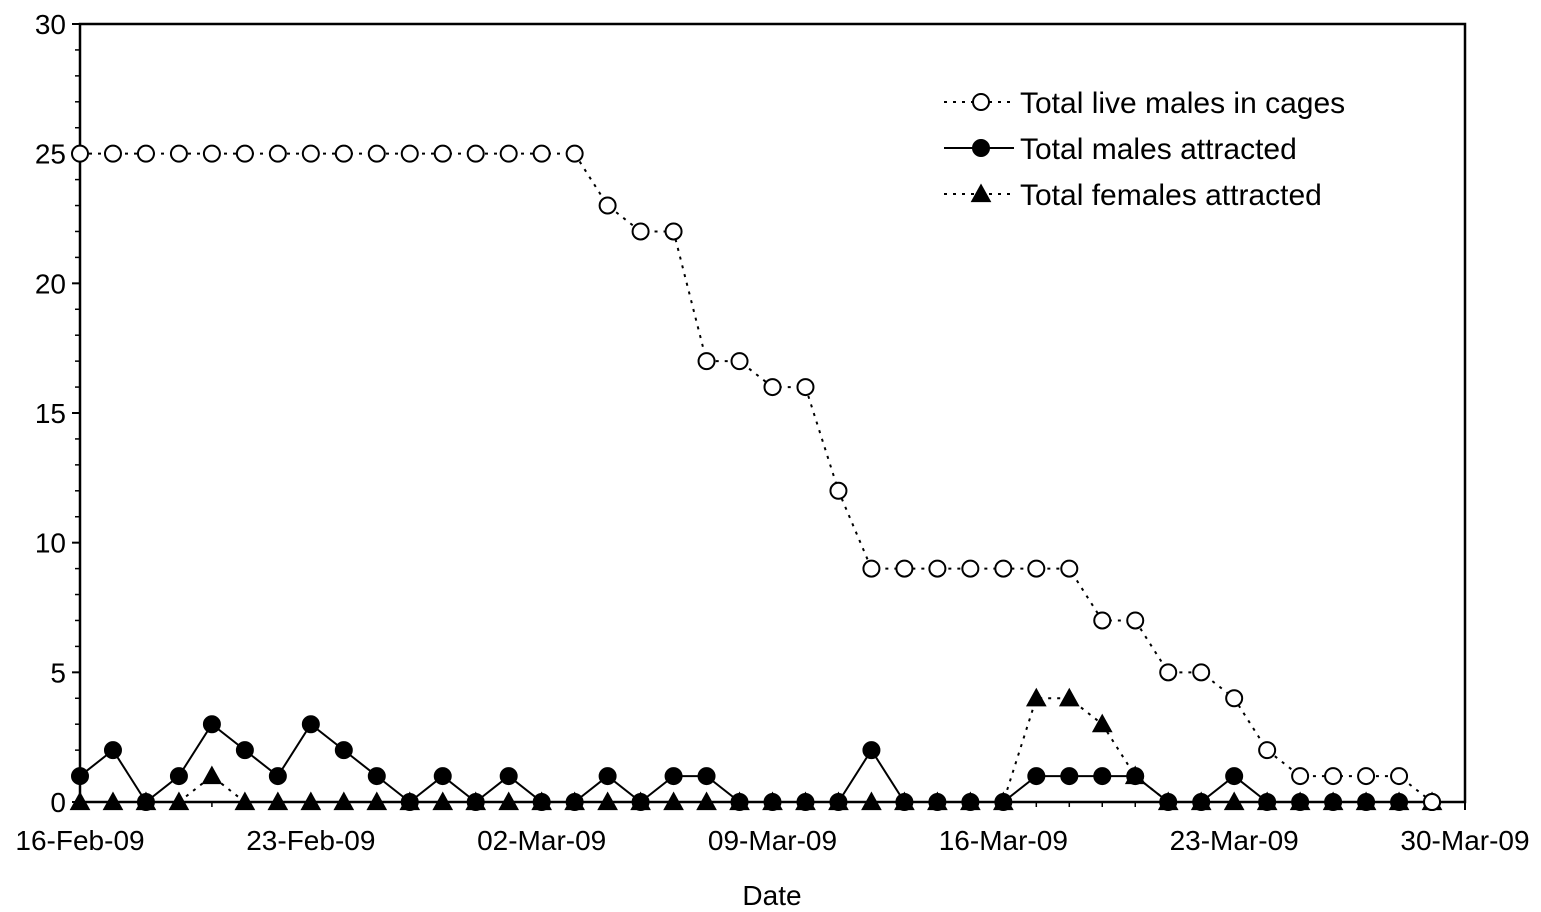 This screenshot has width=1541, height=912. Describe the element at coordinates (79, 840) in the screenshot. I see `x-tick-label: 16-Feb-09` at that location.